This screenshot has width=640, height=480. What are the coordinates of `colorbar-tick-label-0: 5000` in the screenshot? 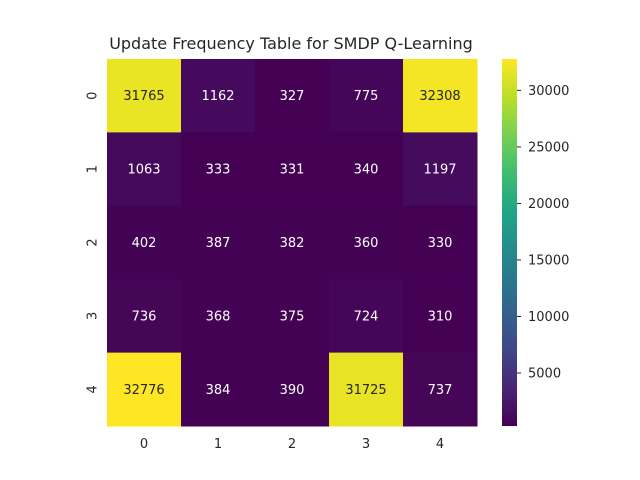 It's located at (544, 373).